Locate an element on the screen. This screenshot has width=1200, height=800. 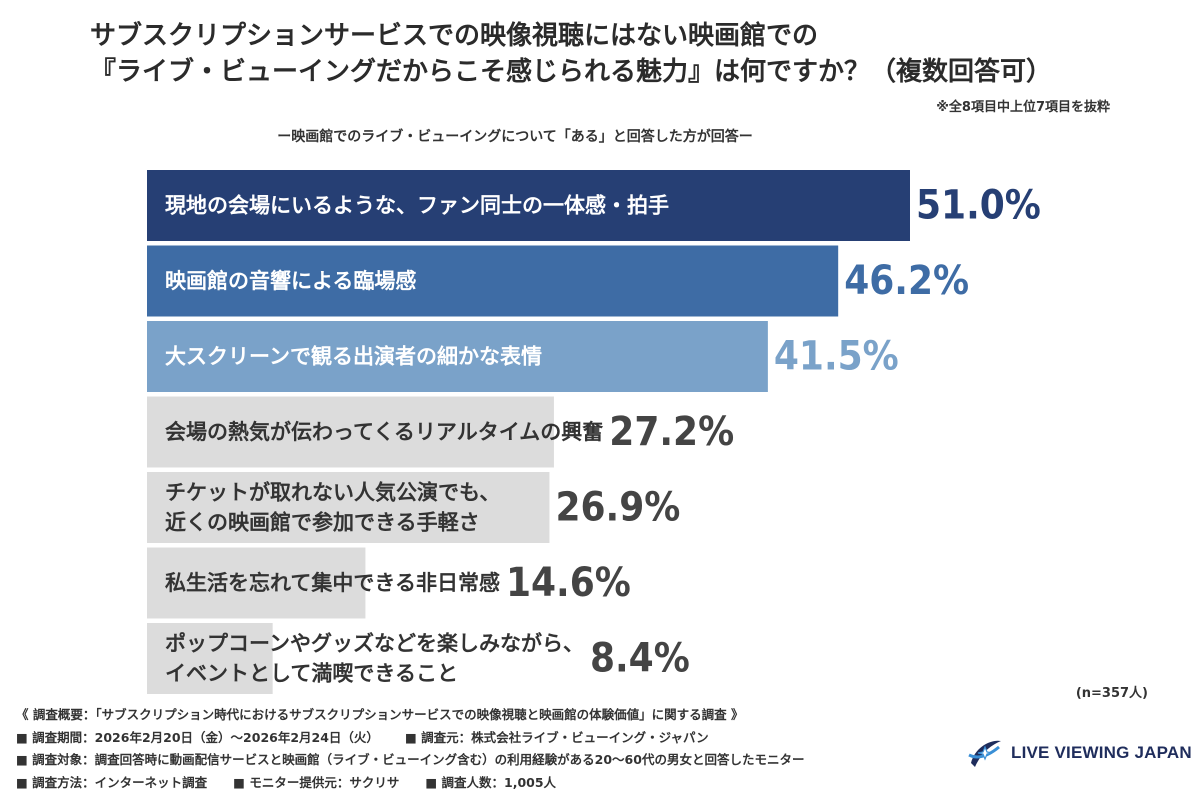
survey-period: ■ 調査期間：2026年2月20日（金）〜2026年2月24日（火） is located at coordinates (197, 737).